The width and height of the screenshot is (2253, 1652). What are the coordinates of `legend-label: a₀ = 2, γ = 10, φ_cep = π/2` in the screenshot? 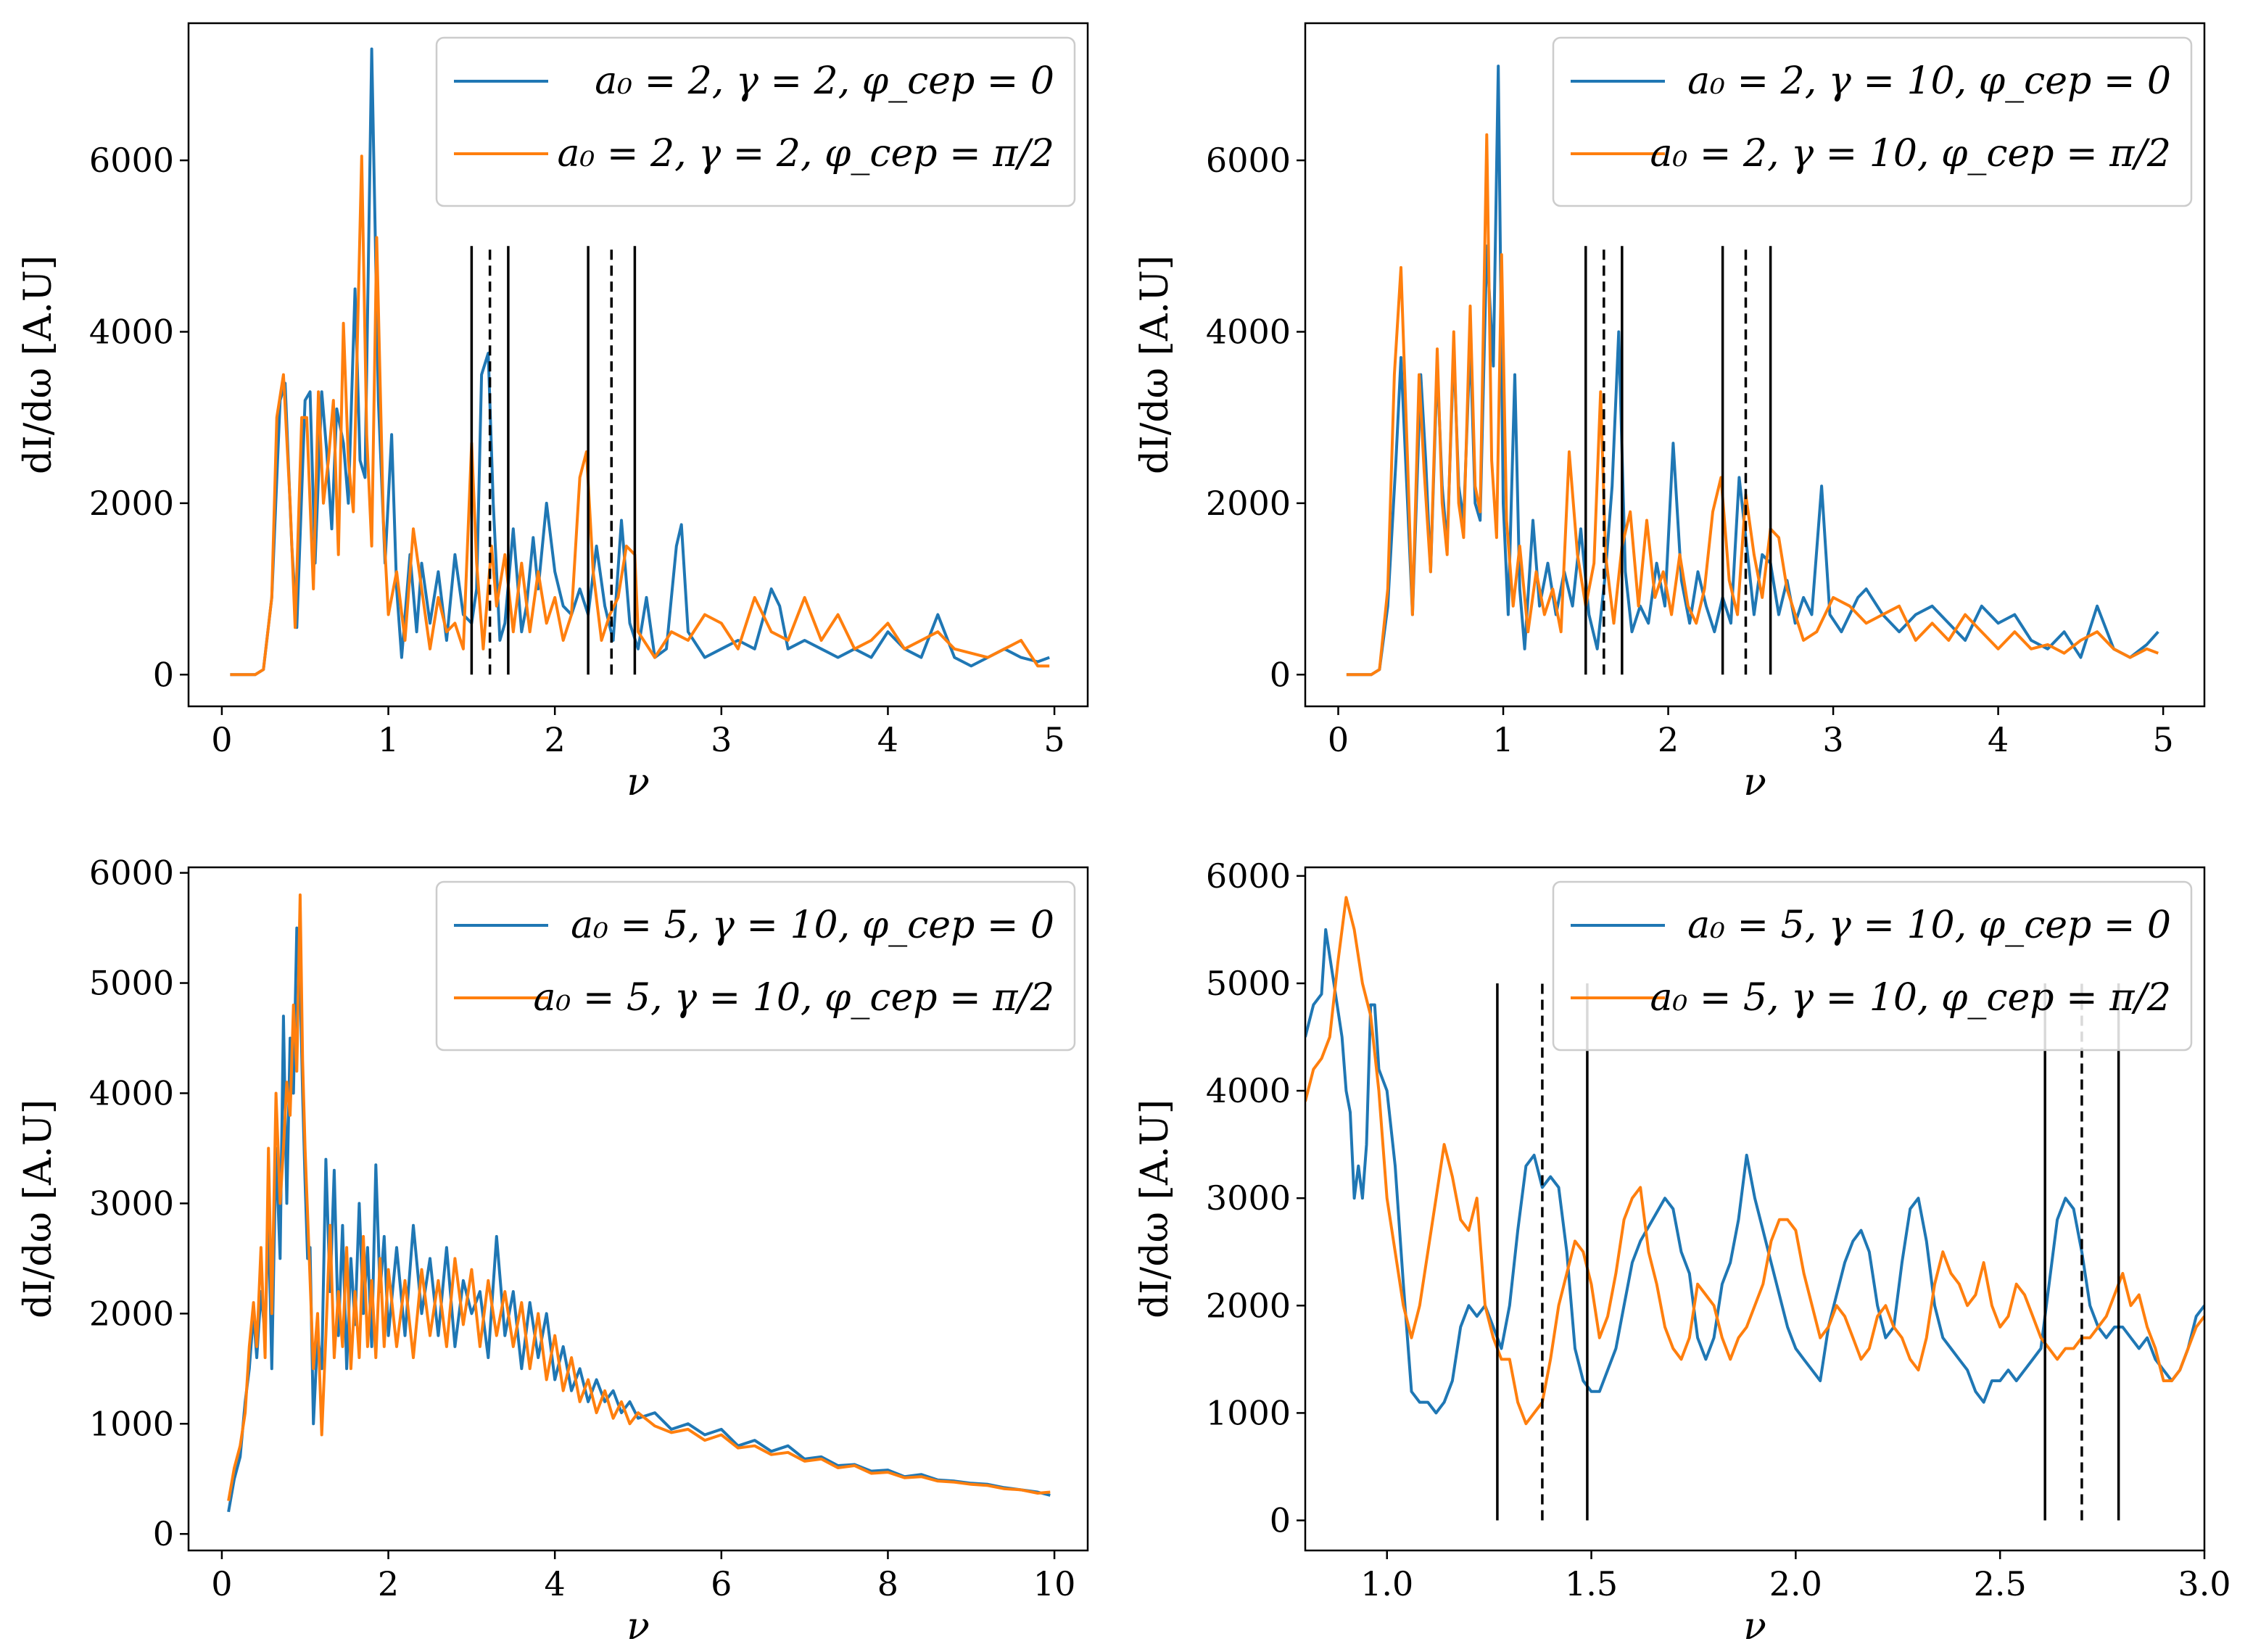 It's located at (1910, 154).